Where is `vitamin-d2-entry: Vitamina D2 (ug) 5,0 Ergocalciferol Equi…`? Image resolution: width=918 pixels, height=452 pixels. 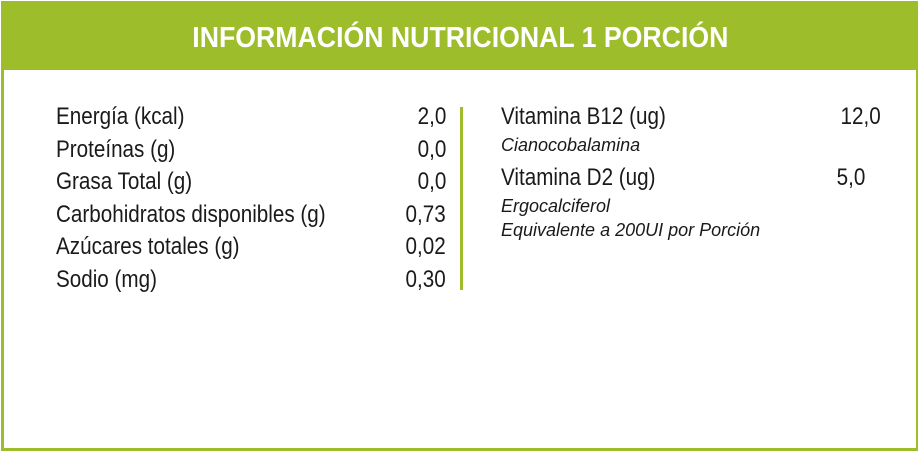
vitamin-d2-entry: Vitamina D2 (ug) 5,0 Ergocalciferol Equi… is located at coordinates (691, 202).